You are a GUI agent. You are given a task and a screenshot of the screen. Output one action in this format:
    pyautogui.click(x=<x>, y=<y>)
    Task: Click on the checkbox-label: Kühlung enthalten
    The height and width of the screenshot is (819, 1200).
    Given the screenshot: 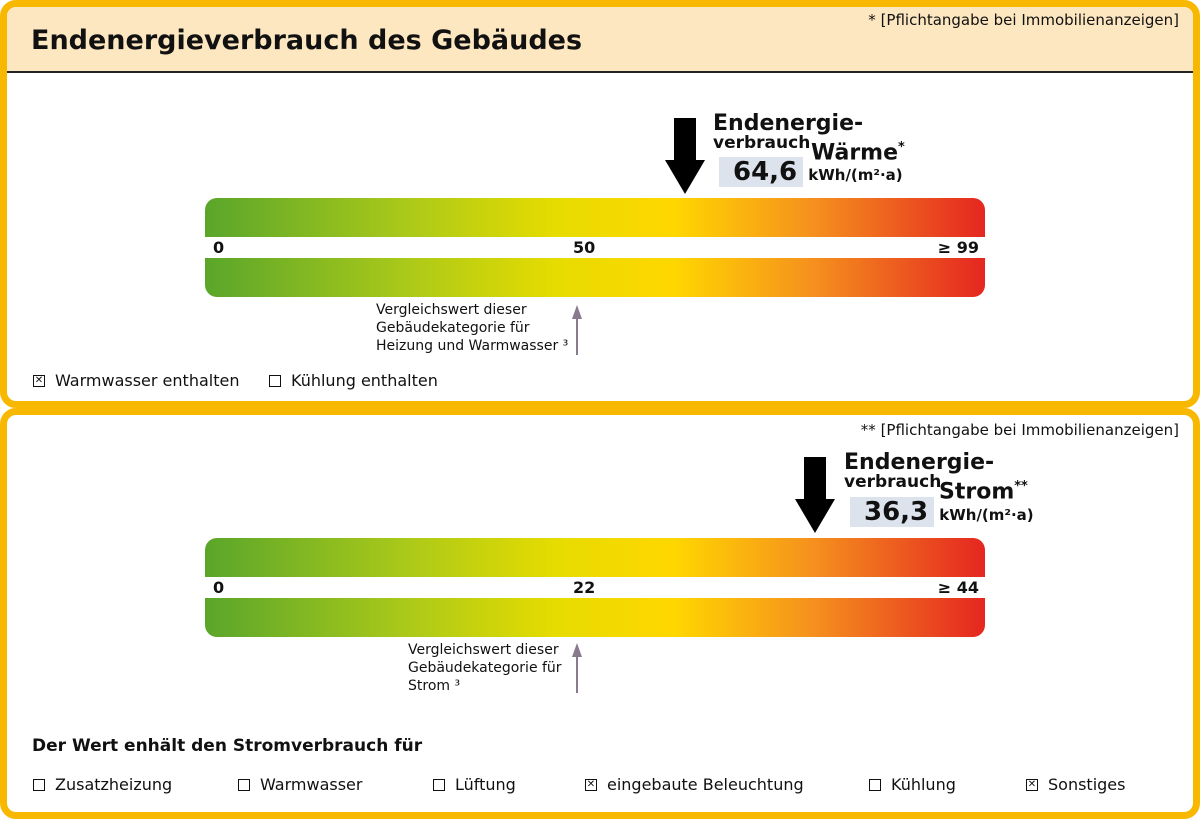 What is the action you would take?
    pyautogui.click(x=364, y=380)
    